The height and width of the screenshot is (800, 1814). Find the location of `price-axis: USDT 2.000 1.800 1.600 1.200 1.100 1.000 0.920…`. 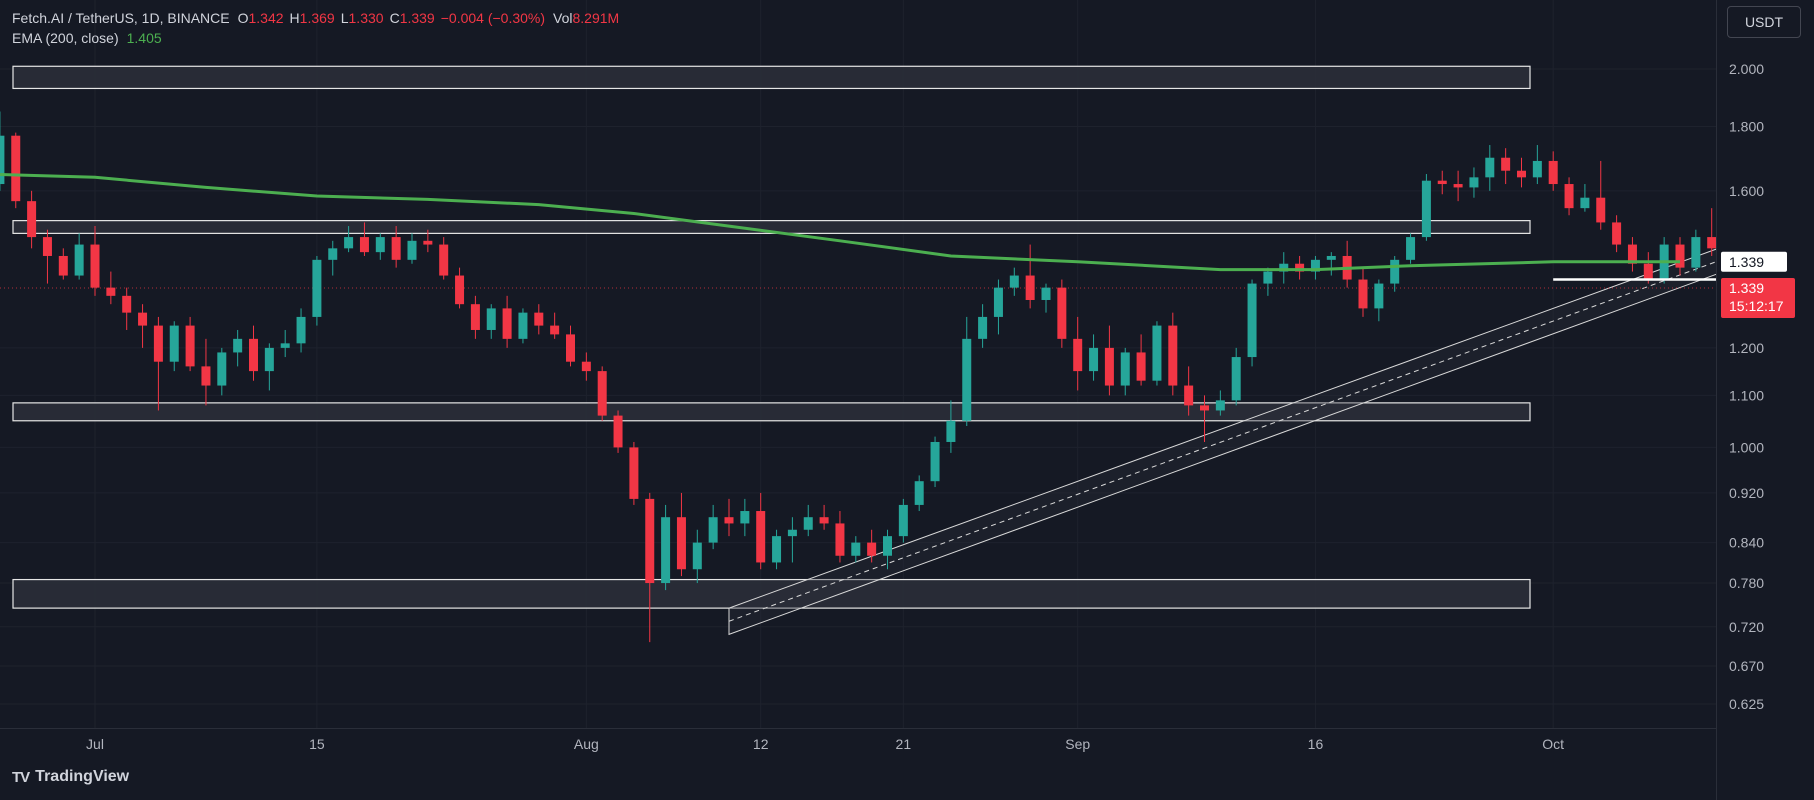

price-axis: USDT 2.000 1.800 1.600 1.200 1.100 1.000 0.920… is located at coordinates (1765, 400).